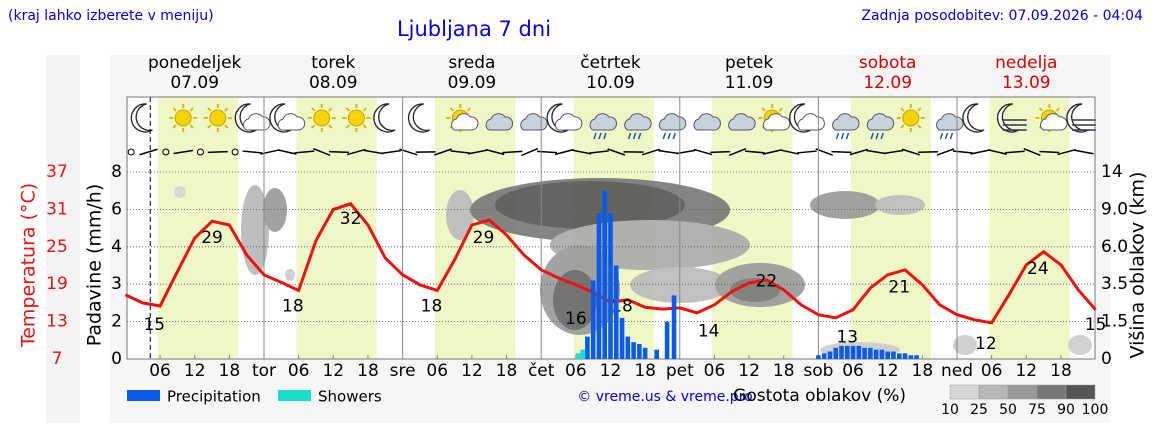 This screenshot has width=1152, height=443. What do you see at coordinates (264, 371) in the screenshot?
I see `x-tick-label: tor` at bounding box center [264, 371].